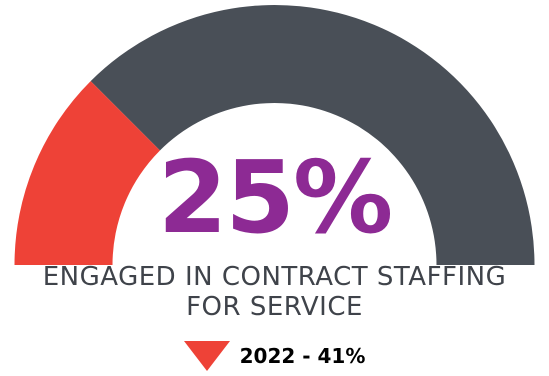 The width and height of the screenshot is (549, 376). Describe the element at coordinates (302, 356) in the screenshot. I see `comparison-label: 2022 - 41%` at that location.